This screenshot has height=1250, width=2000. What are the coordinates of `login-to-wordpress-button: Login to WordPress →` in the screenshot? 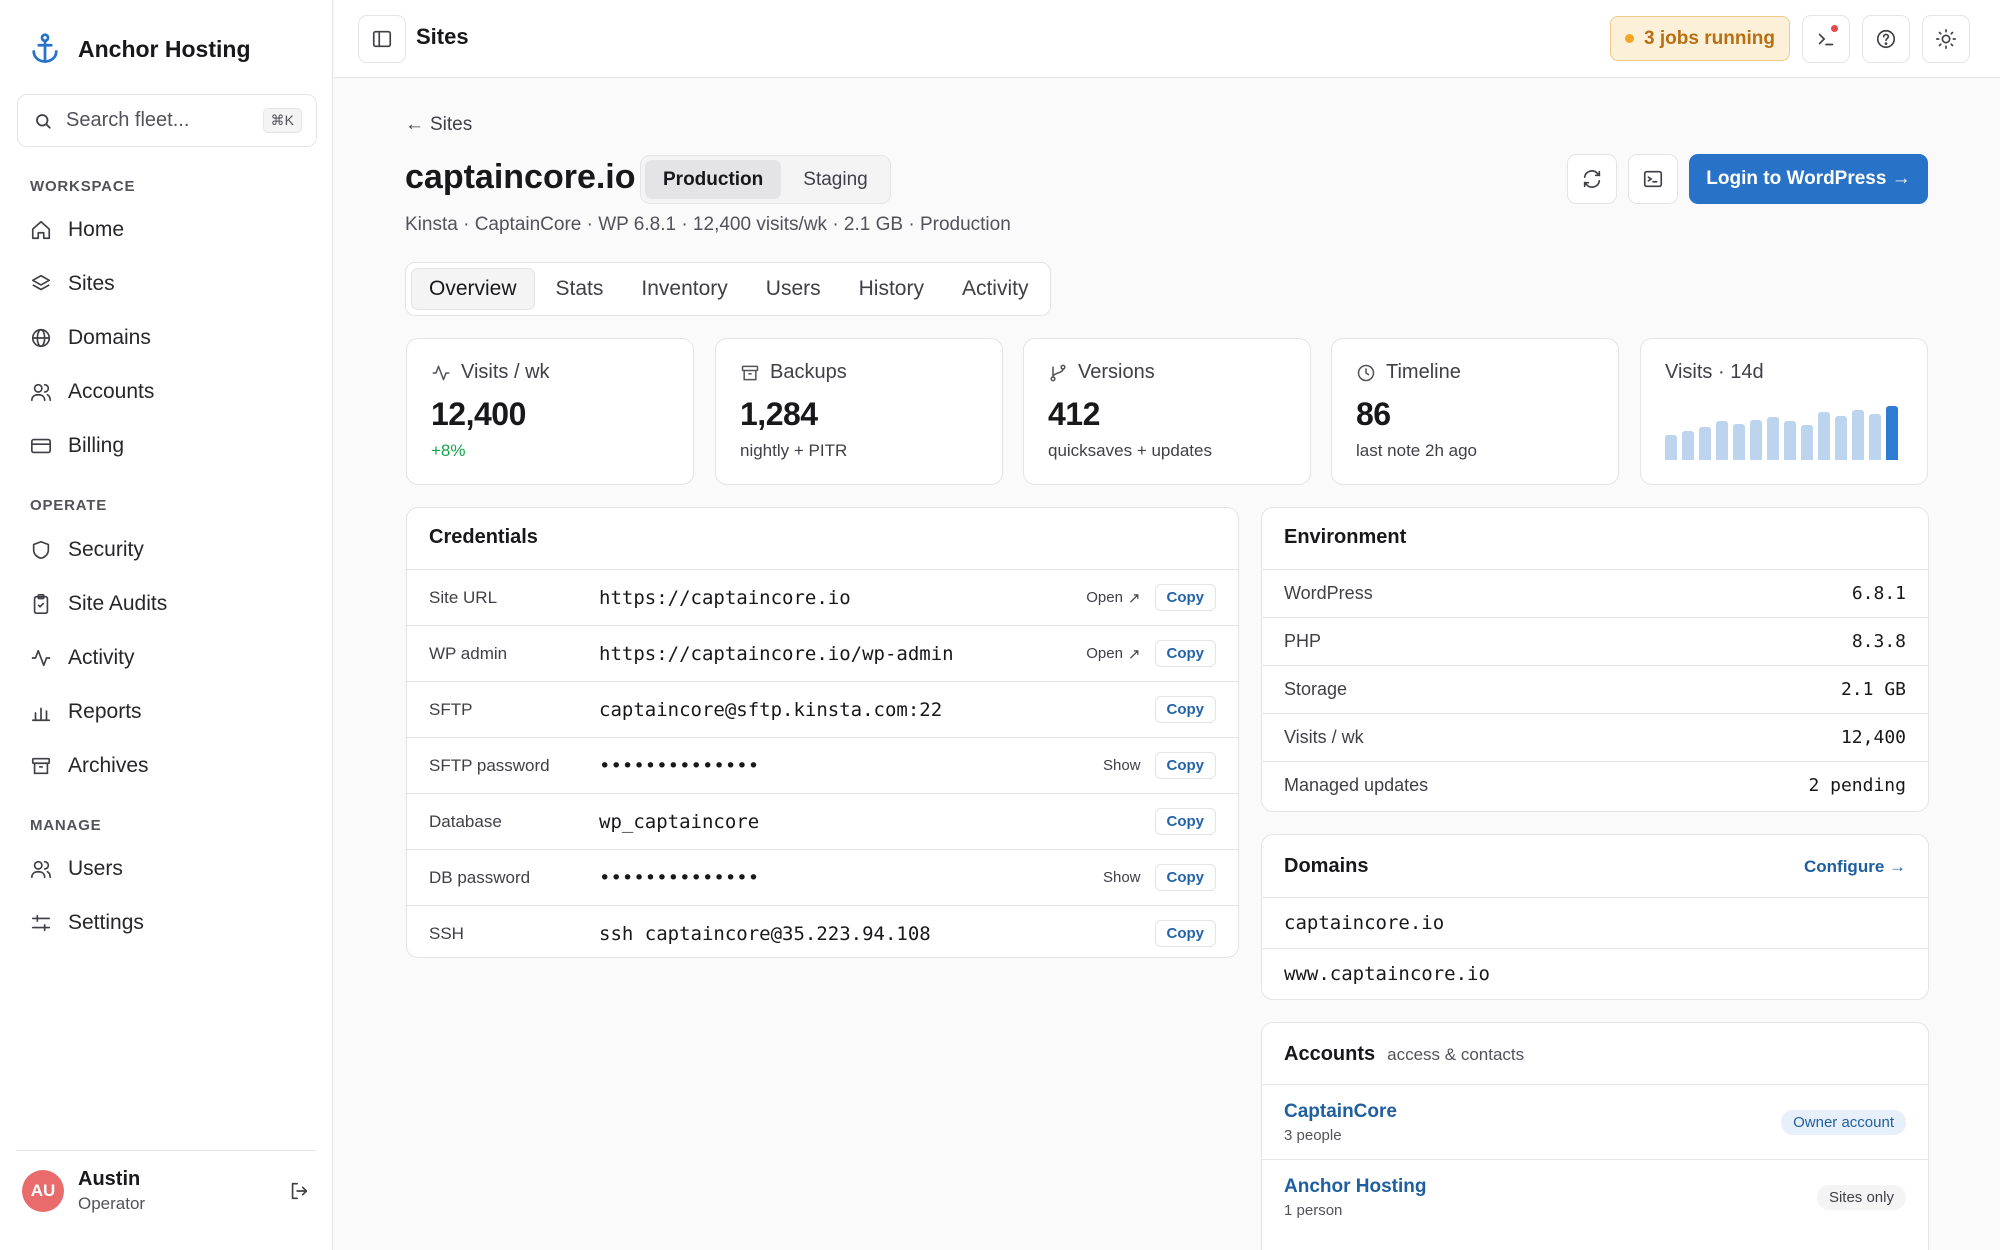 It's located at (1808, 179).